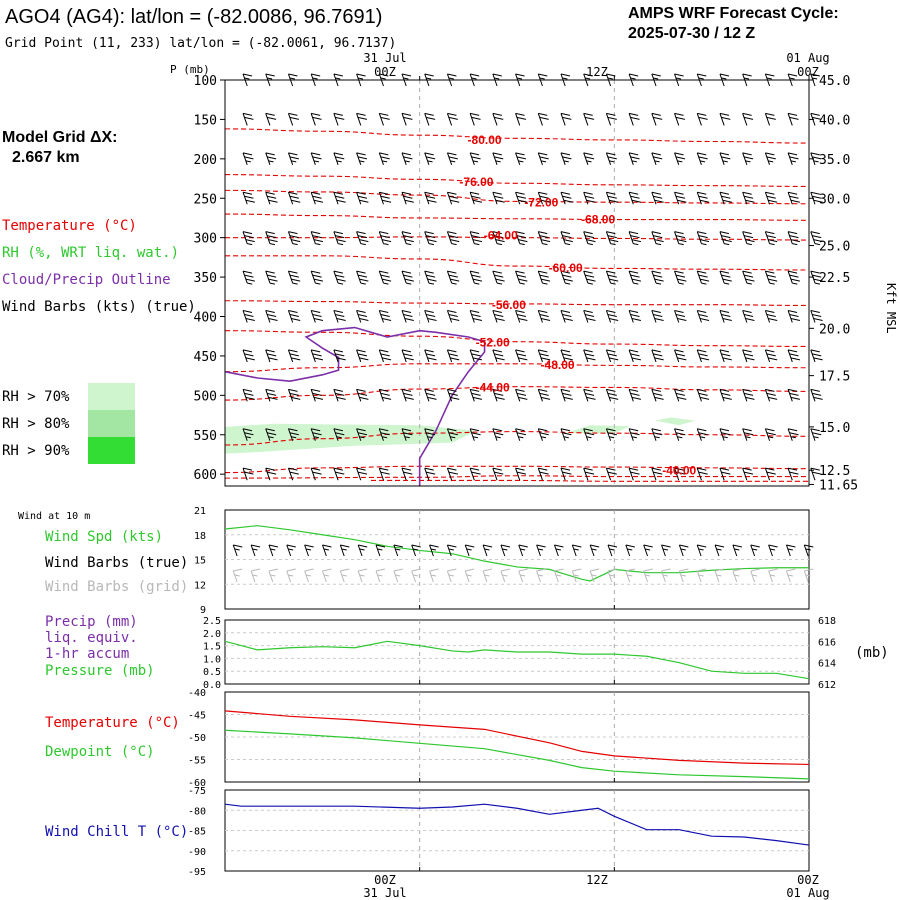  What do you see at coordinates (807, 58) in the screenshot?
I see `top-date-right: 01 Aug` at bounding box center [807, 58].